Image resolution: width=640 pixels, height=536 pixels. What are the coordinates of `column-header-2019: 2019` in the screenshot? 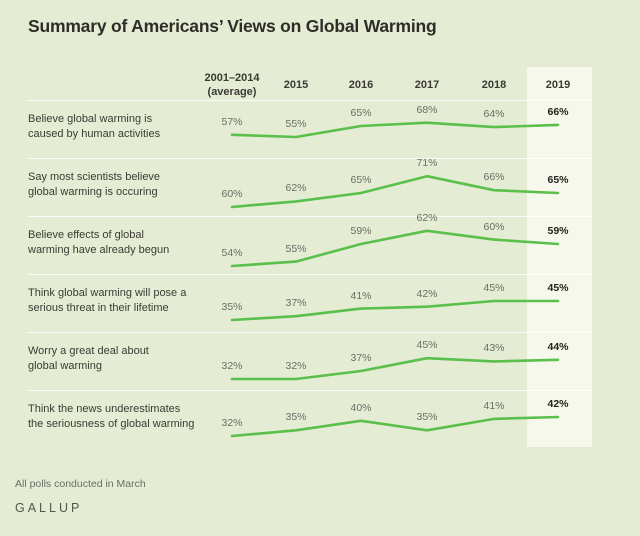 It's located at (558, 85).